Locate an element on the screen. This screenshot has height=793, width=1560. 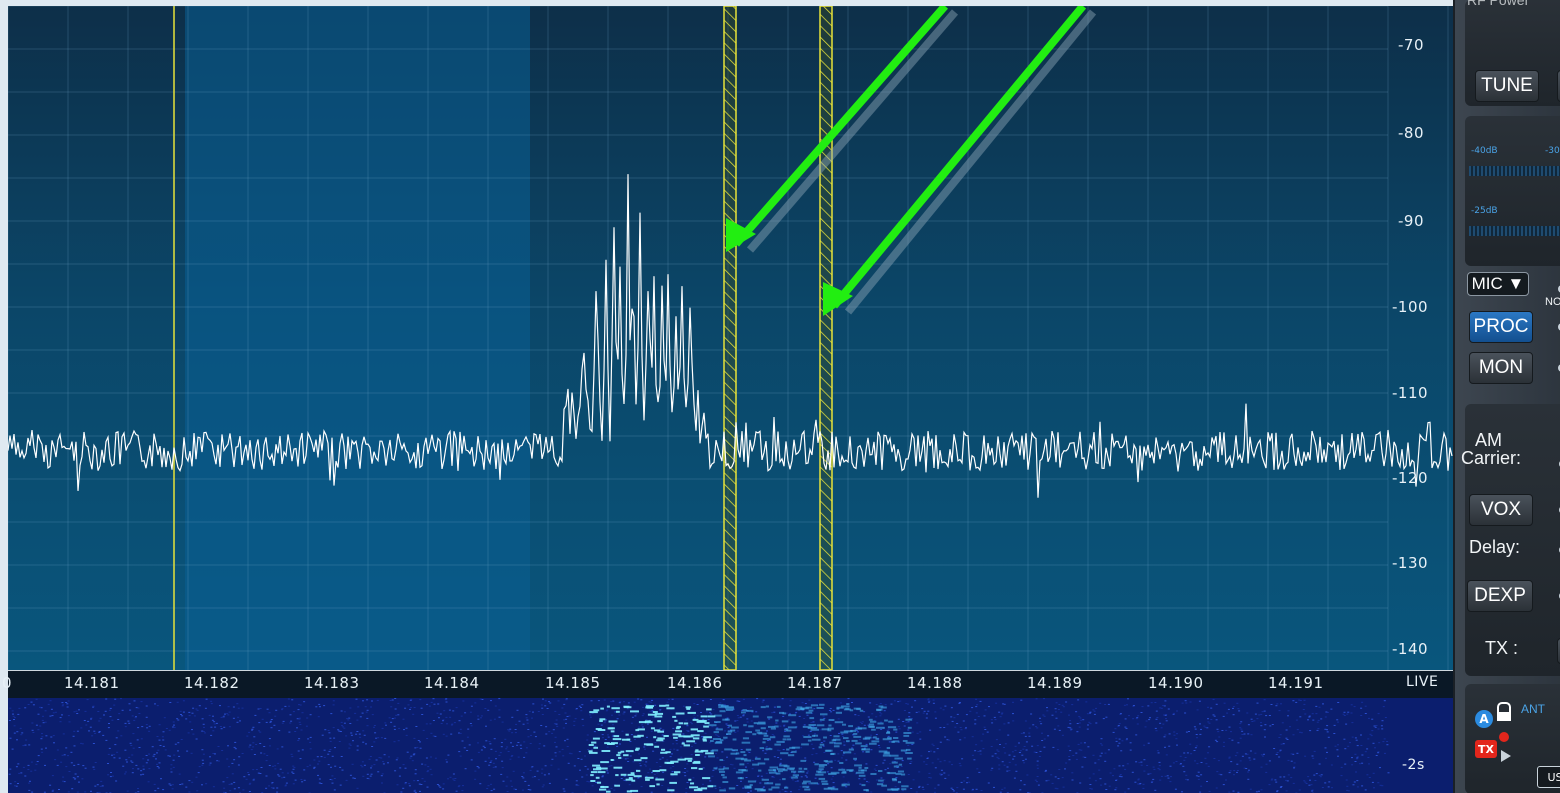
vox-button: VOX is located at coordinates (1501, 510).